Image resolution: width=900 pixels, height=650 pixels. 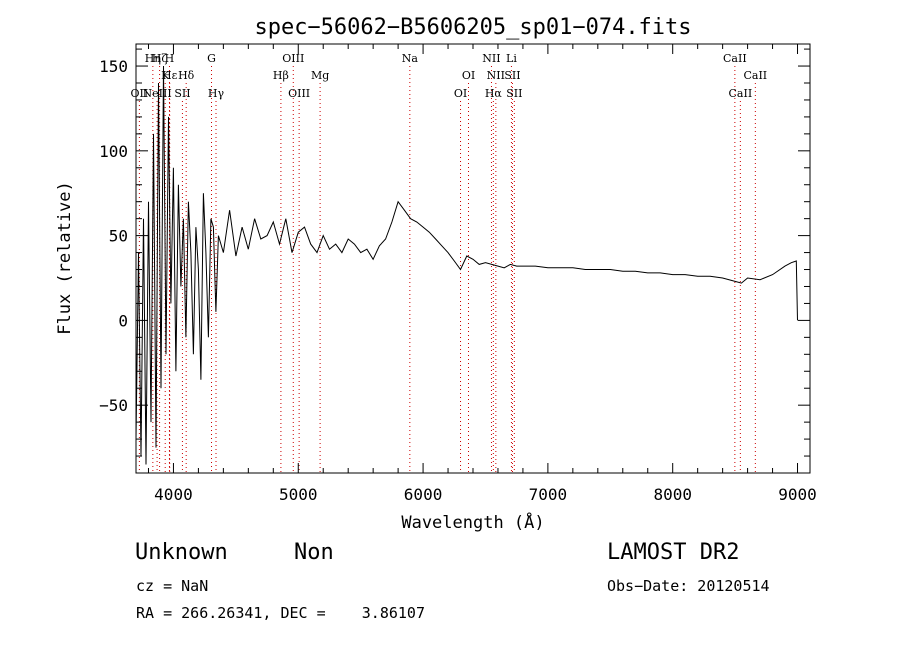 What do you see at coordinates (548, 494) in the screenshot?
I see `x-tick-label: 7000` at bounding box center [548, 494].